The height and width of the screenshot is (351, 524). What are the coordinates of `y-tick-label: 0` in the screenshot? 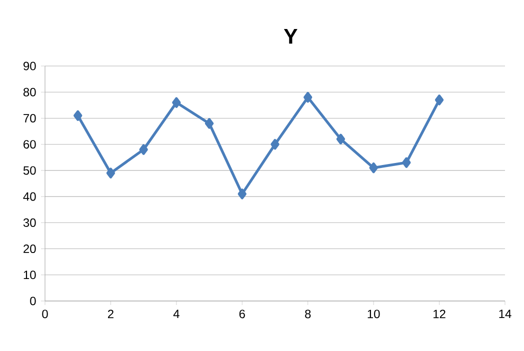 It's located at (33, 301).